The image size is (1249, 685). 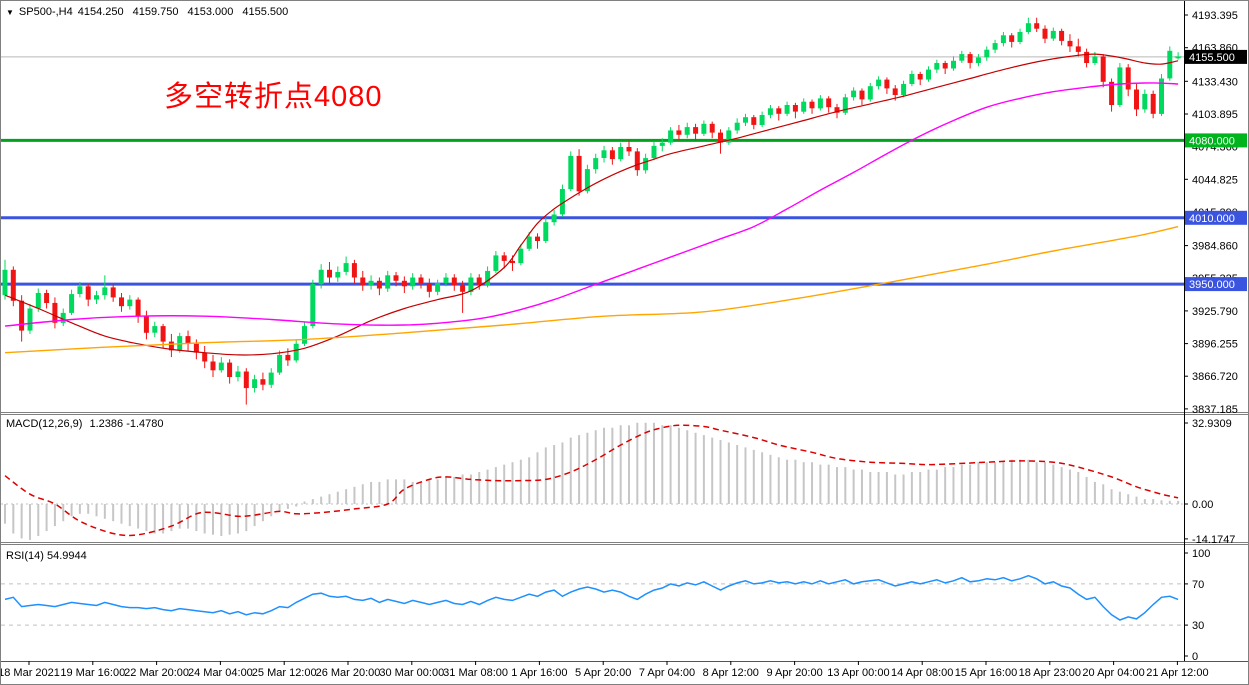 What do you see at coordinates (10, 12) in the screenshot?
I see `symbol-collapse-icon: ▼` at bounding box center [10, 12].